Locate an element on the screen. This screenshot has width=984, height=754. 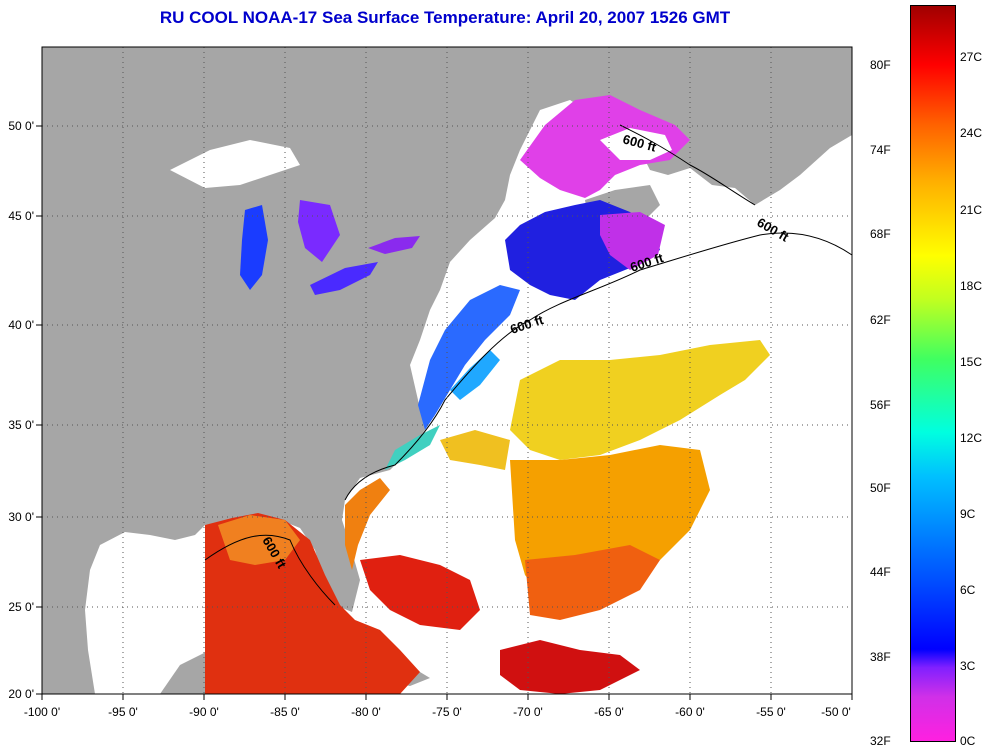
colorbar-c-label: 18C is located at coordinates (971, 286).